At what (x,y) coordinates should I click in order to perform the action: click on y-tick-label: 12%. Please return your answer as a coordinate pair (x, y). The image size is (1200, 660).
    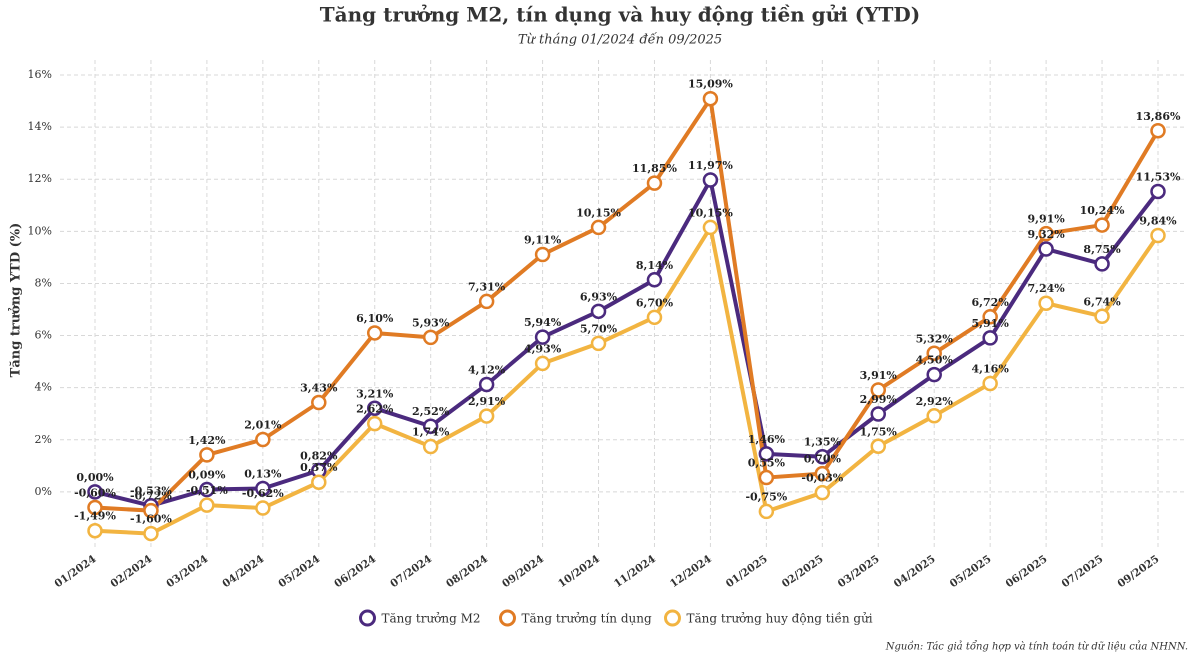
    Looking at the image, I should click on (40, 178).